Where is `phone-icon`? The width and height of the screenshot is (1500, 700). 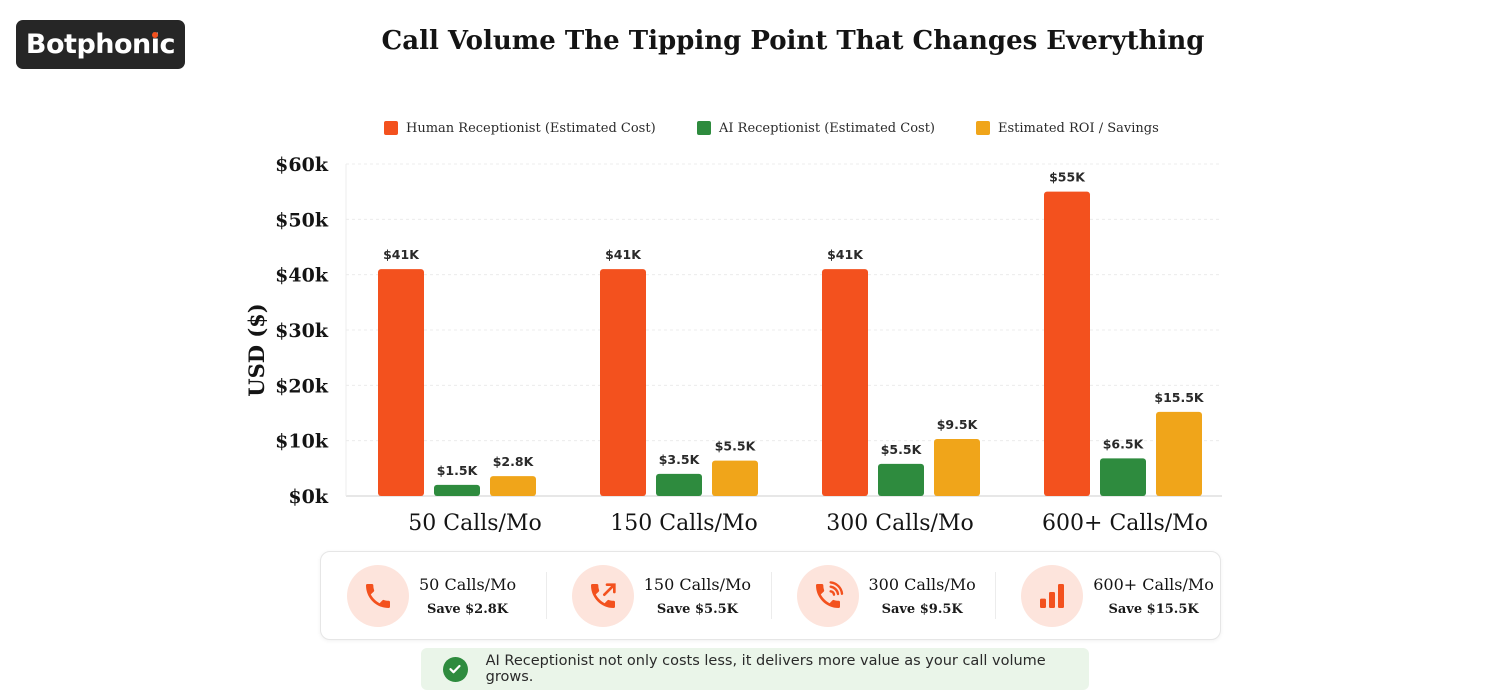
phone-icon is located at coordinates (378, 595).